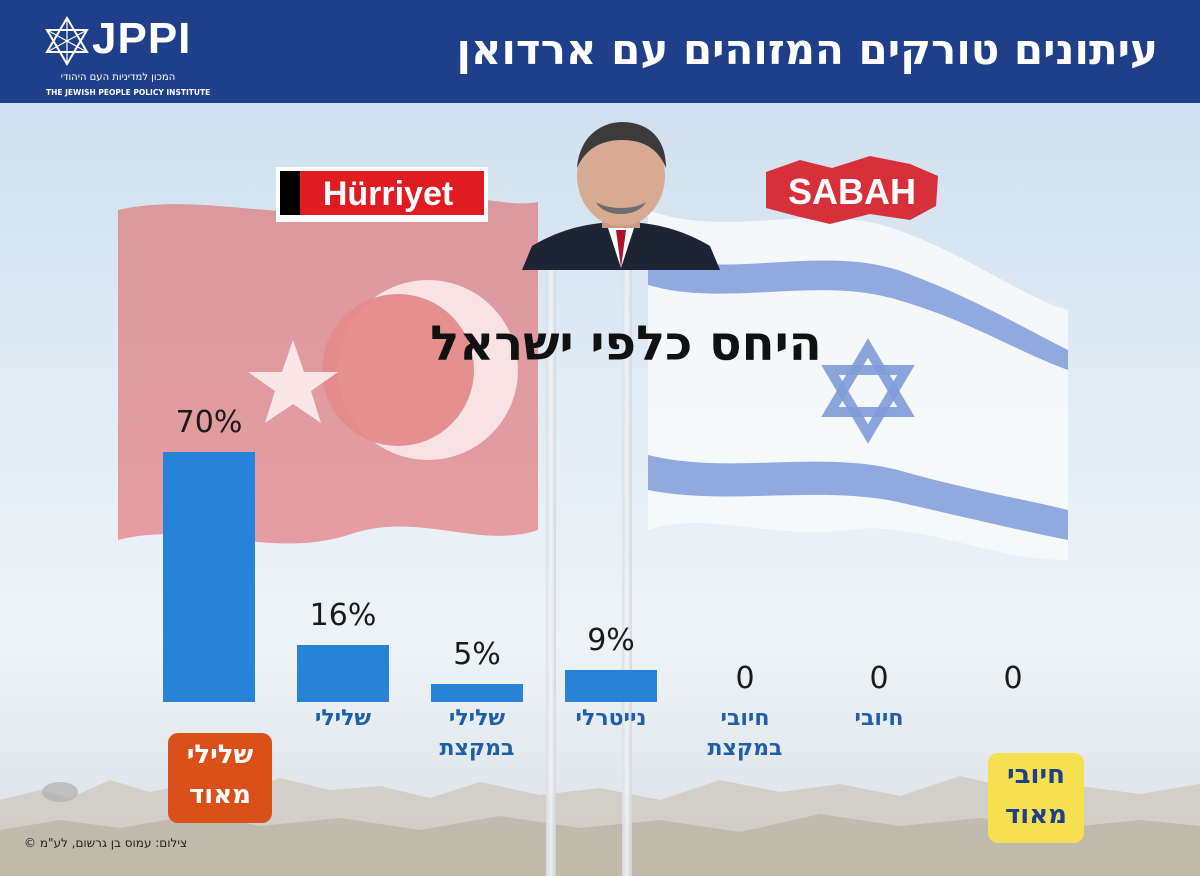 The height and width of the screenshot is (876, 1200). What do you see at coordinates (118, 77) in the screenshot?
I see `jppi-logo-subtitle-hebrew: המכון למדיניות העם היהודי` at bounding box center [118, 77].